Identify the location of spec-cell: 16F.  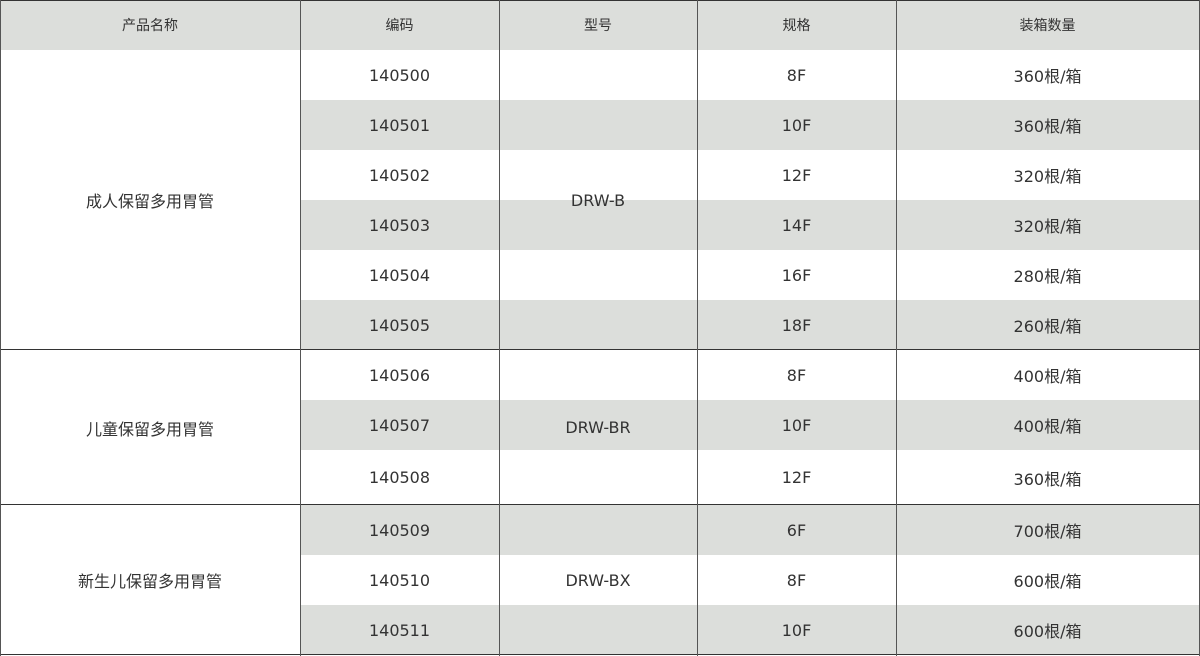
(796, 275).